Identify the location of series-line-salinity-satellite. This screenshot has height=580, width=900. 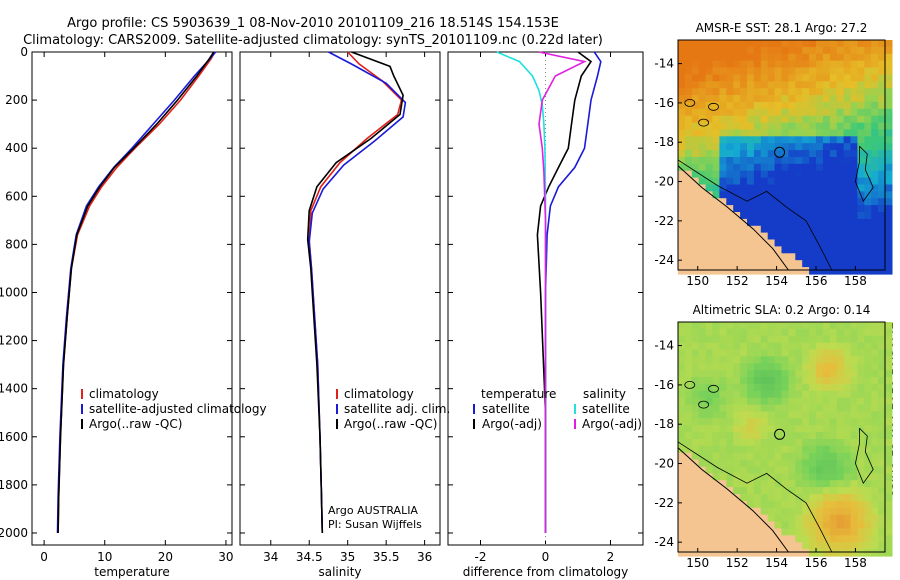
(521, 292).